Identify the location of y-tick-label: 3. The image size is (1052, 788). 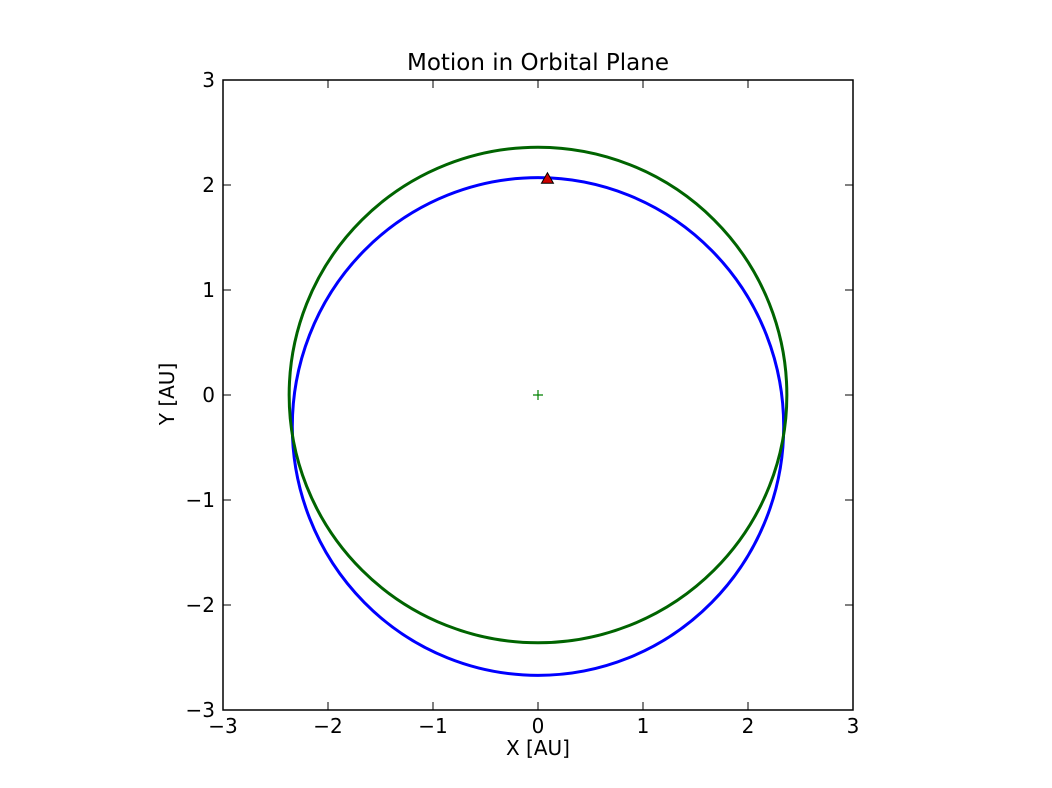
(208, 80).